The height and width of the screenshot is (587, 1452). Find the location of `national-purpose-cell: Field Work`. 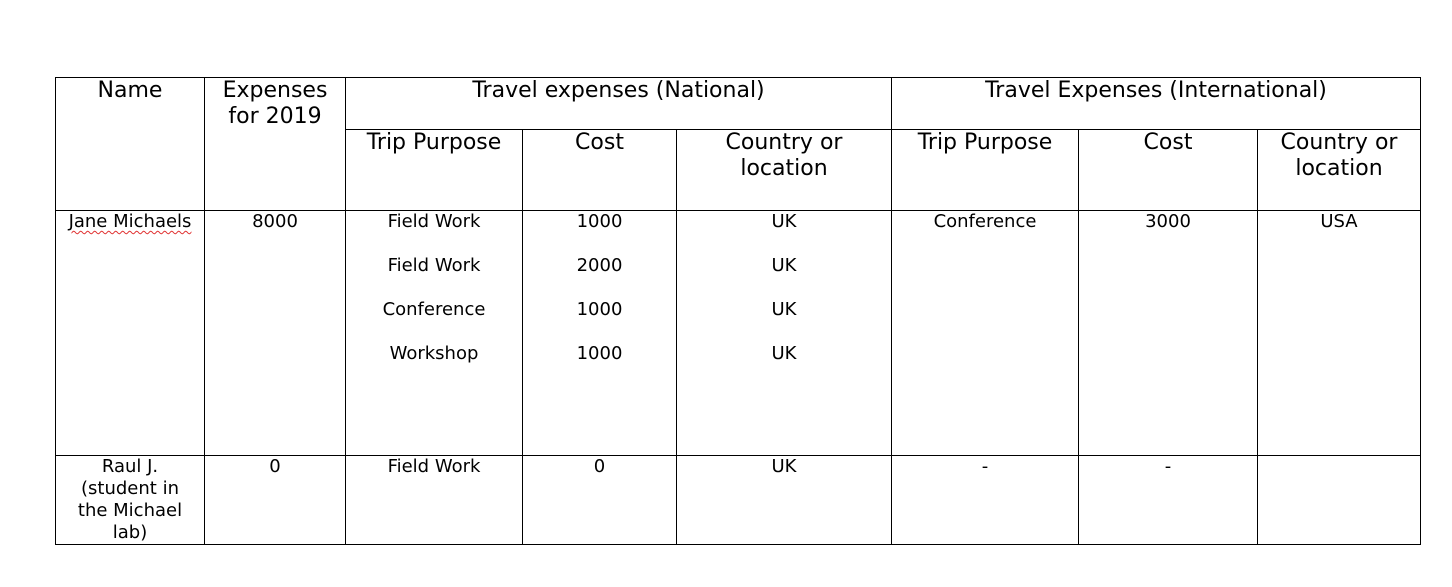

national-purpose-cell: Field Work is located at coordinates (434, 500).